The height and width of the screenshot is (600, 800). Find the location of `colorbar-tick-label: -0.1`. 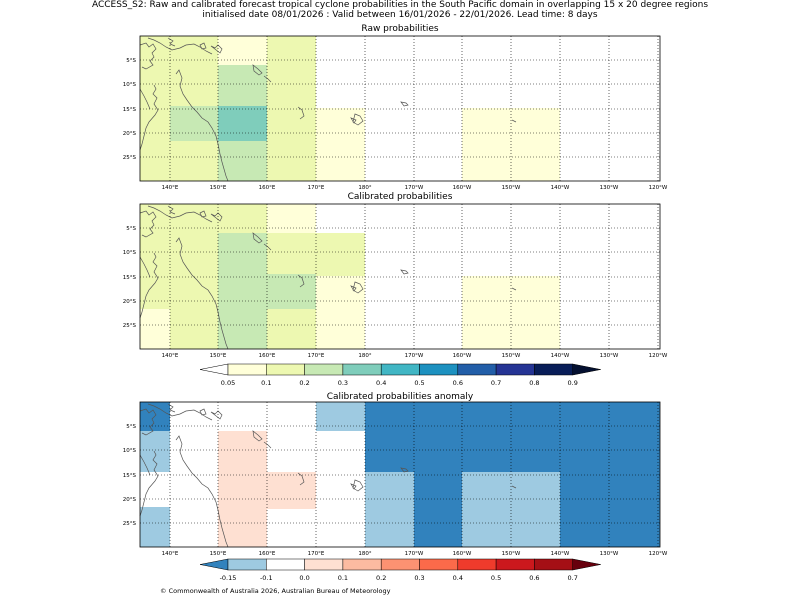

colorbar-tick-label: -0.1 is located at coordinates (266, 578).